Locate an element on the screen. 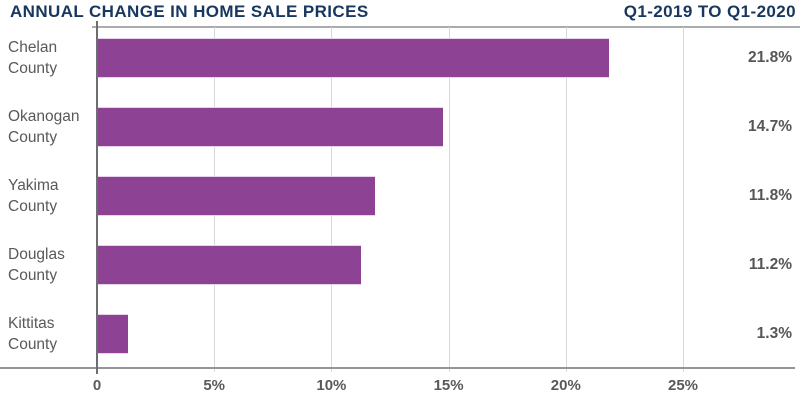 This screenshot has width=800, height=407. category-label-okanogan-county: Okanogan County is located at coordinates (44, 127).